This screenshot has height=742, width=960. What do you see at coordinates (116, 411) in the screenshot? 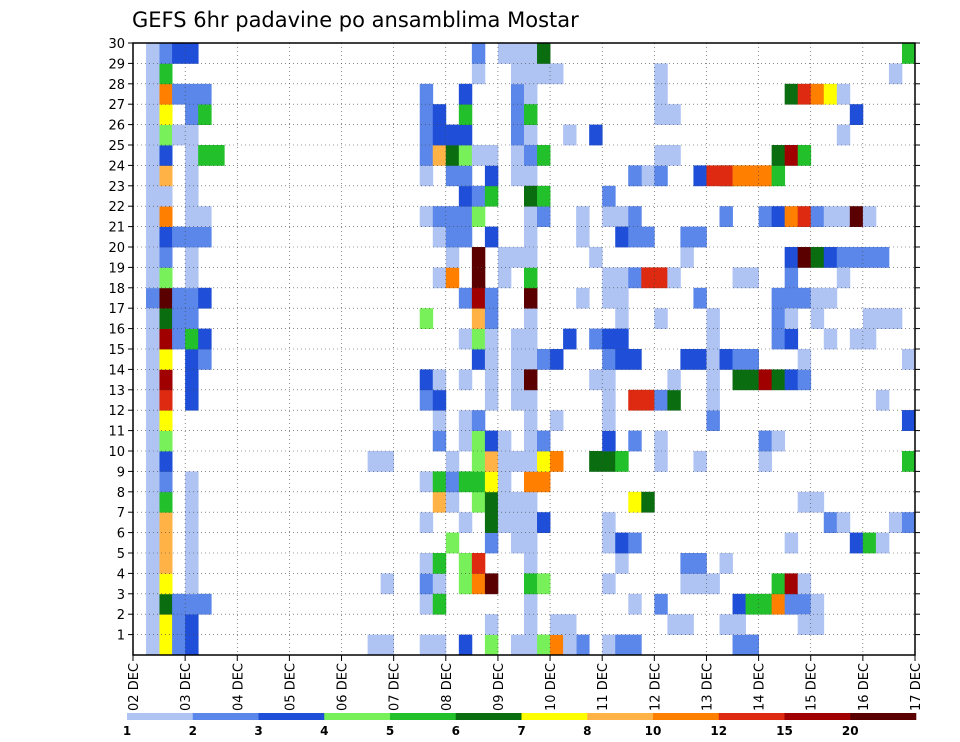
I see `y-tick-label: 12` at bounding box center [116, 411].